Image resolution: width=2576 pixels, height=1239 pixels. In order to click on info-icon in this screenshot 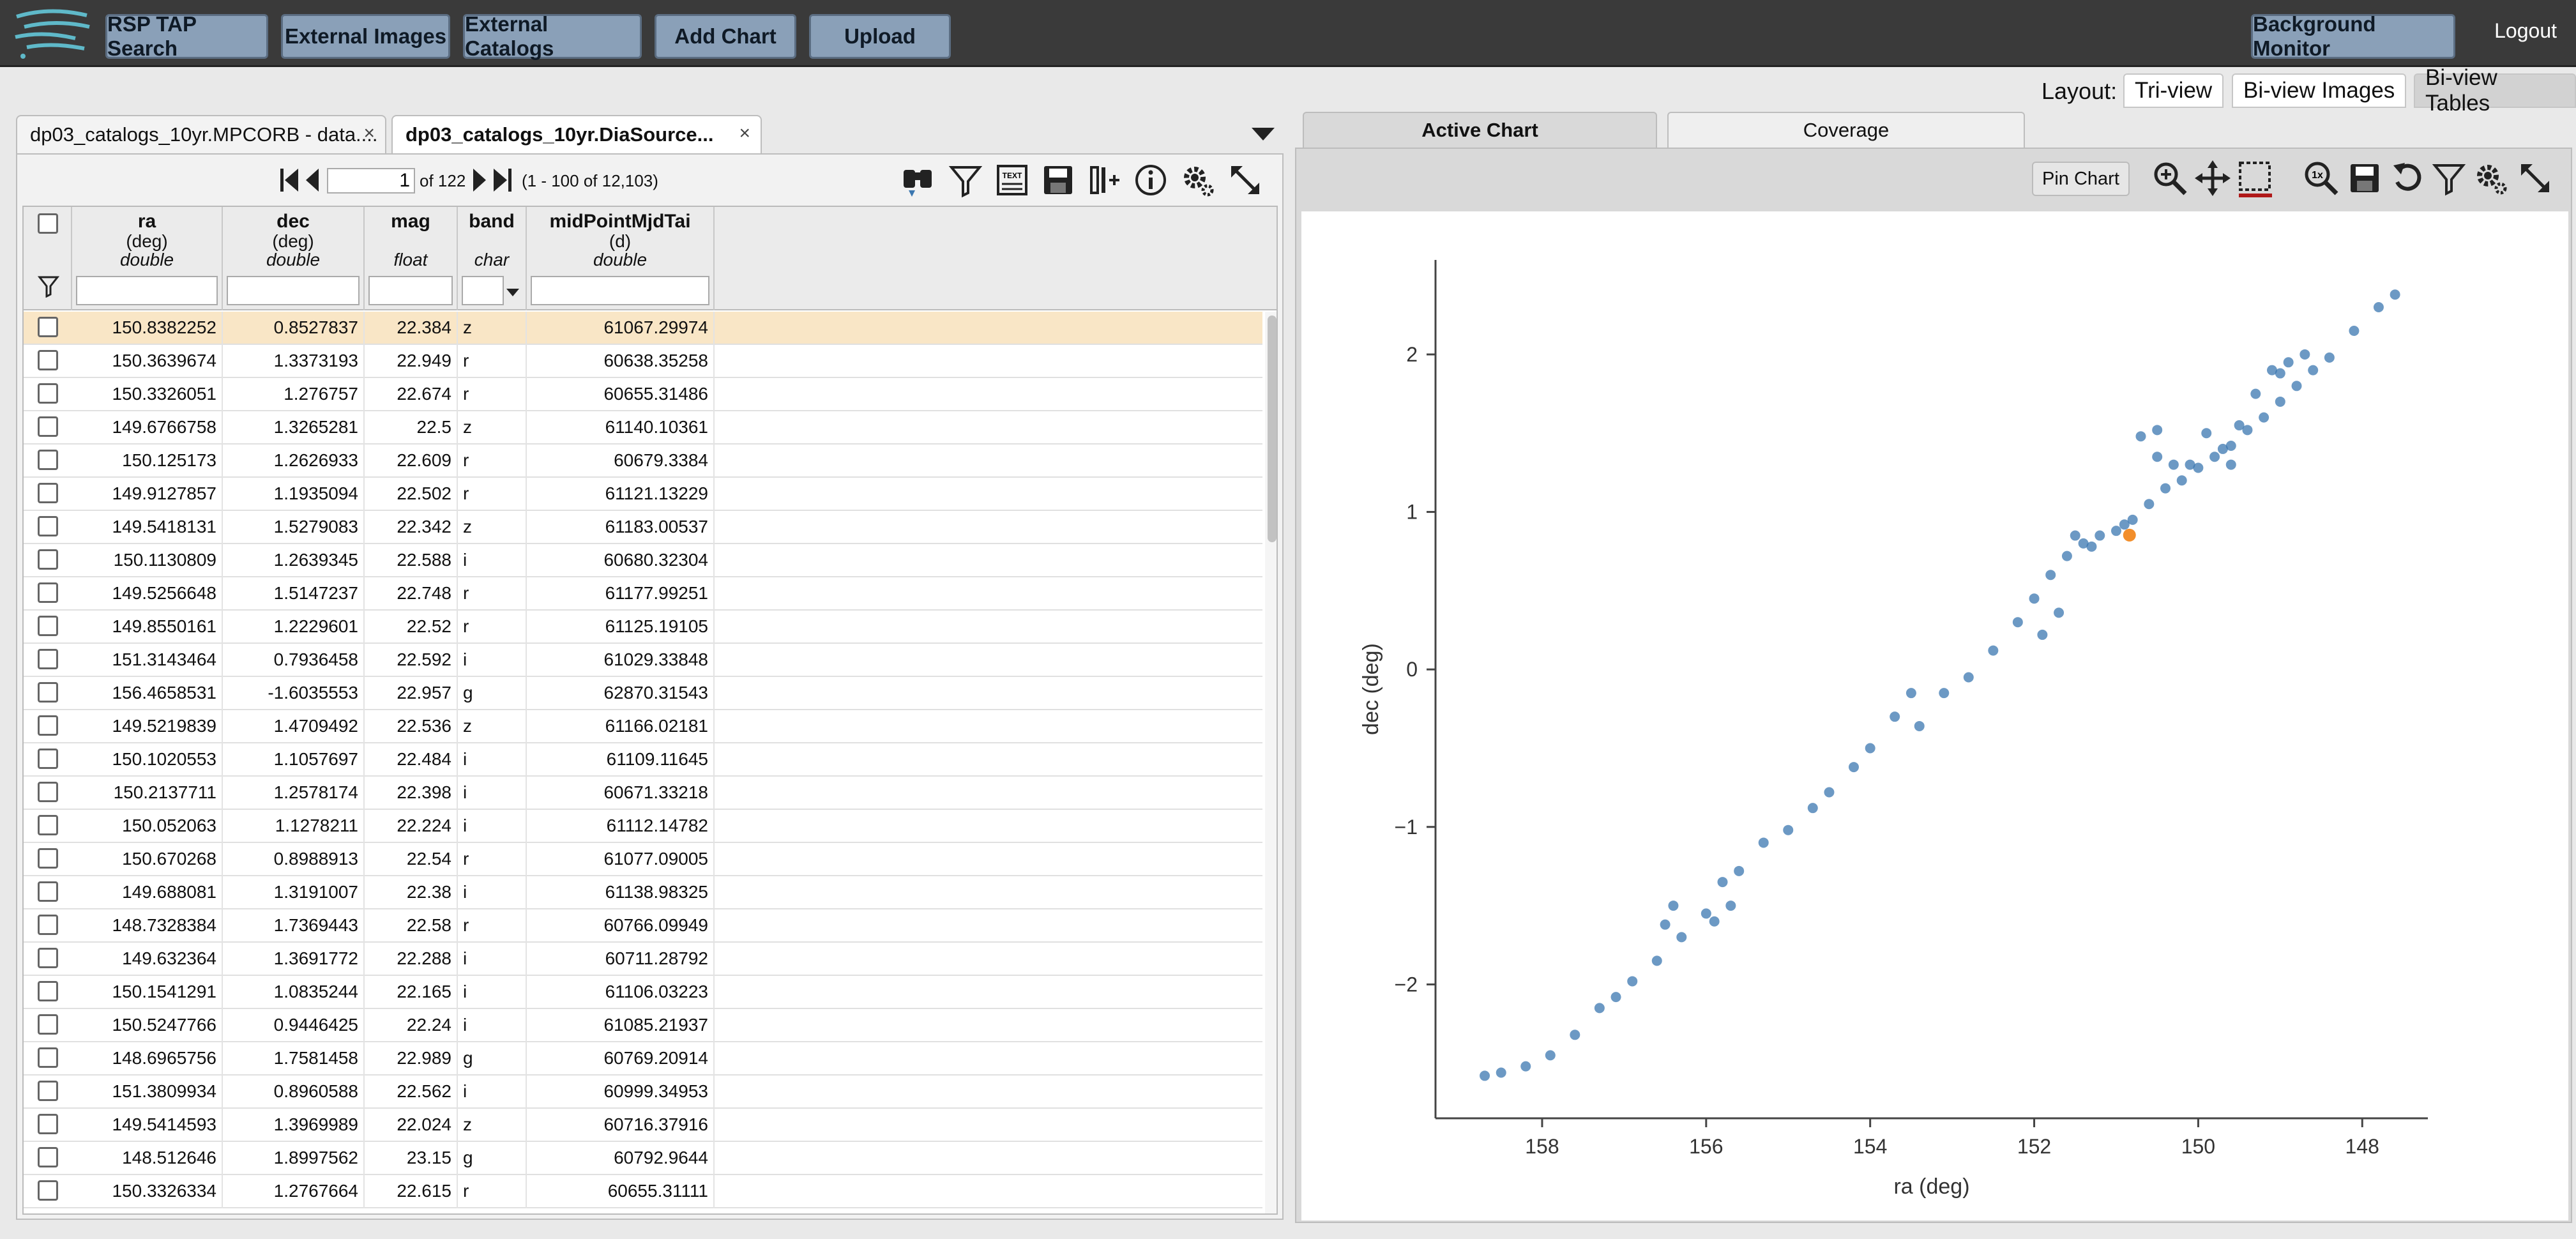, I will do `click(1151, 180)`.